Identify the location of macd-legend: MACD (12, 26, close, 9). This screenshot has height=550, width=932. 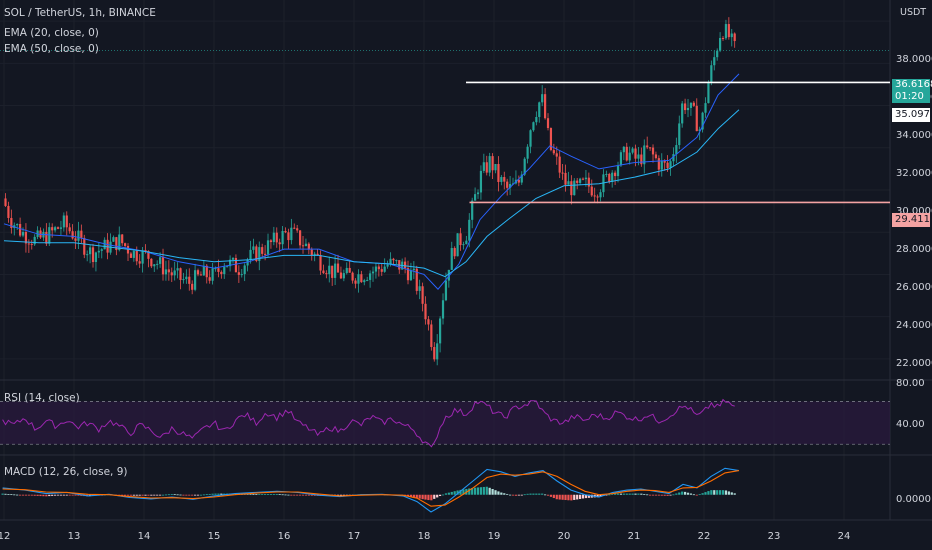
(66, 472).